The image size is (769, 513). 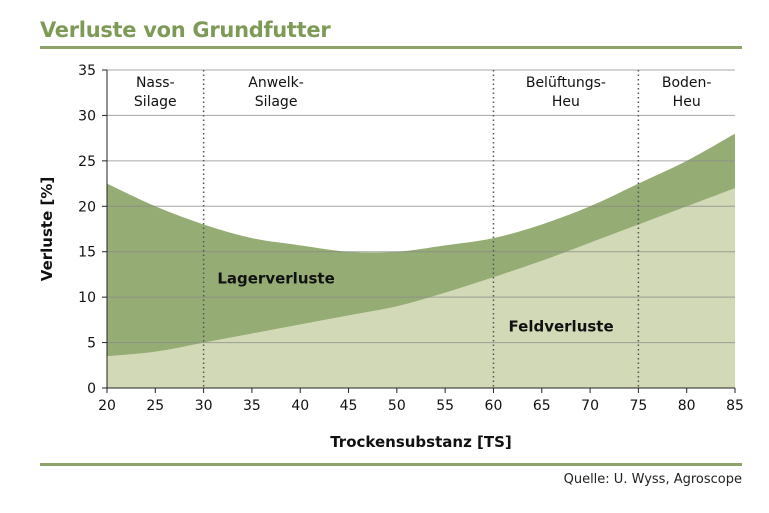 I want to click on x-tick-label: 20, so click(x=107, y=406).